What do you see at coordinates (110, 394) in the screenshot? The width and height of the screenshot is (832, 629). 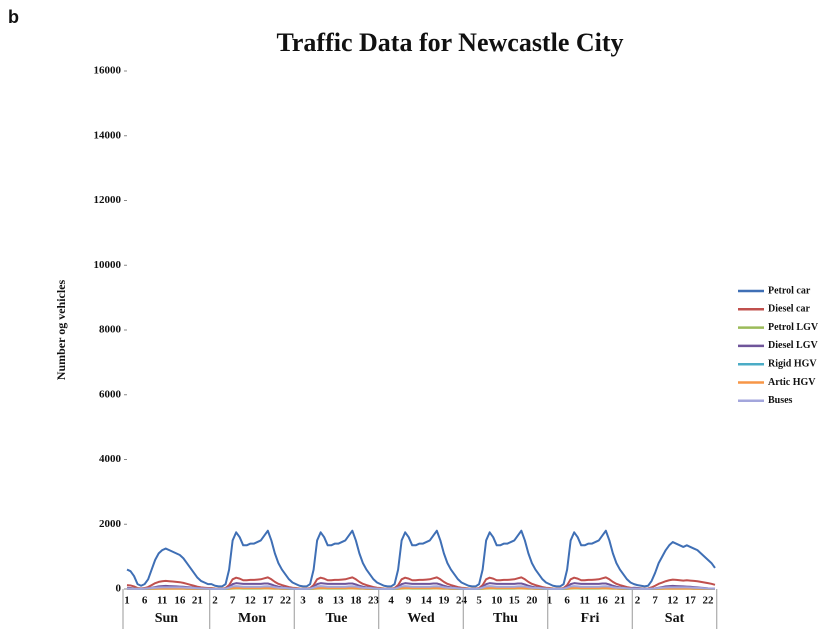 I see `y-tick-label: 6000` at bounding box center [110, 394].